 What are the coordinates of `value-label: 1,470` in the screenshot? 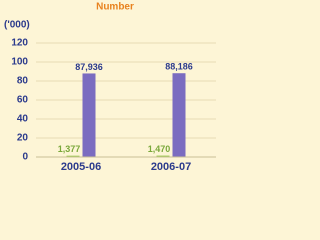 It's located at (159, 149).